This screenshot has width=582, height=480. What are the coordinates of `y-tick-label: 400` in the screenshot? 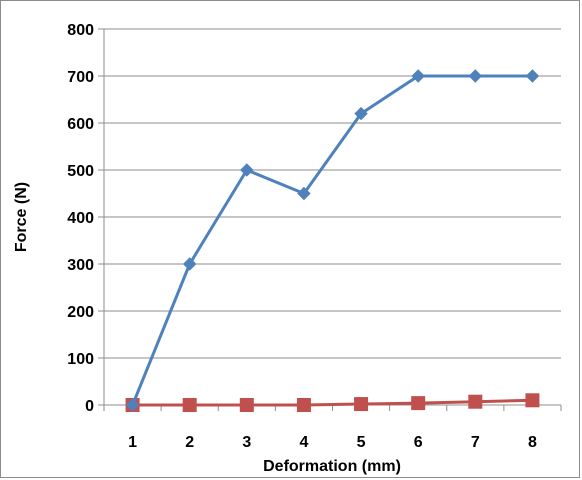 It's located at (80, 218).